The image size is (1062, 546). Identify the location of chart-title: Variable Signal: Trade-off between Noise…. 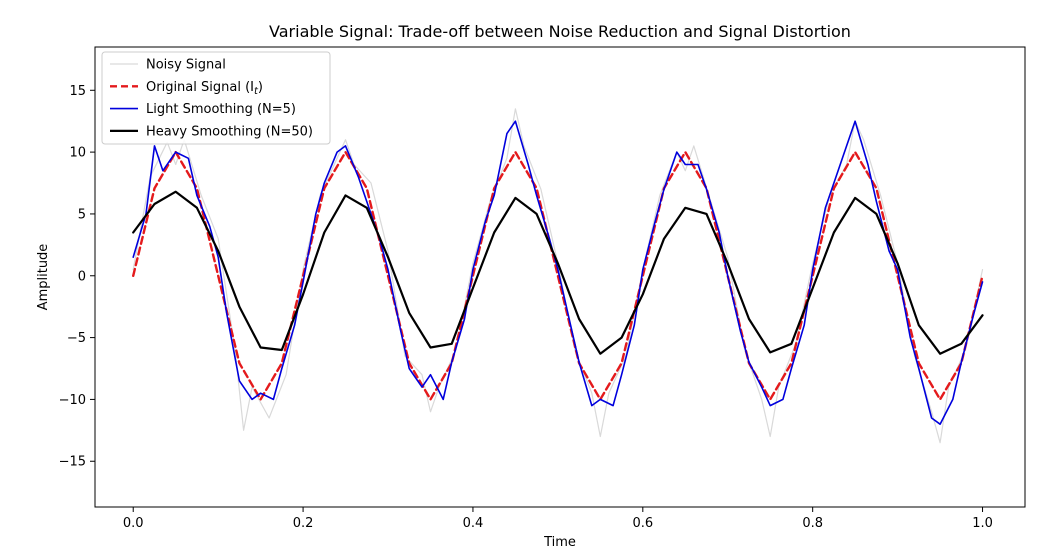
(560, 31).